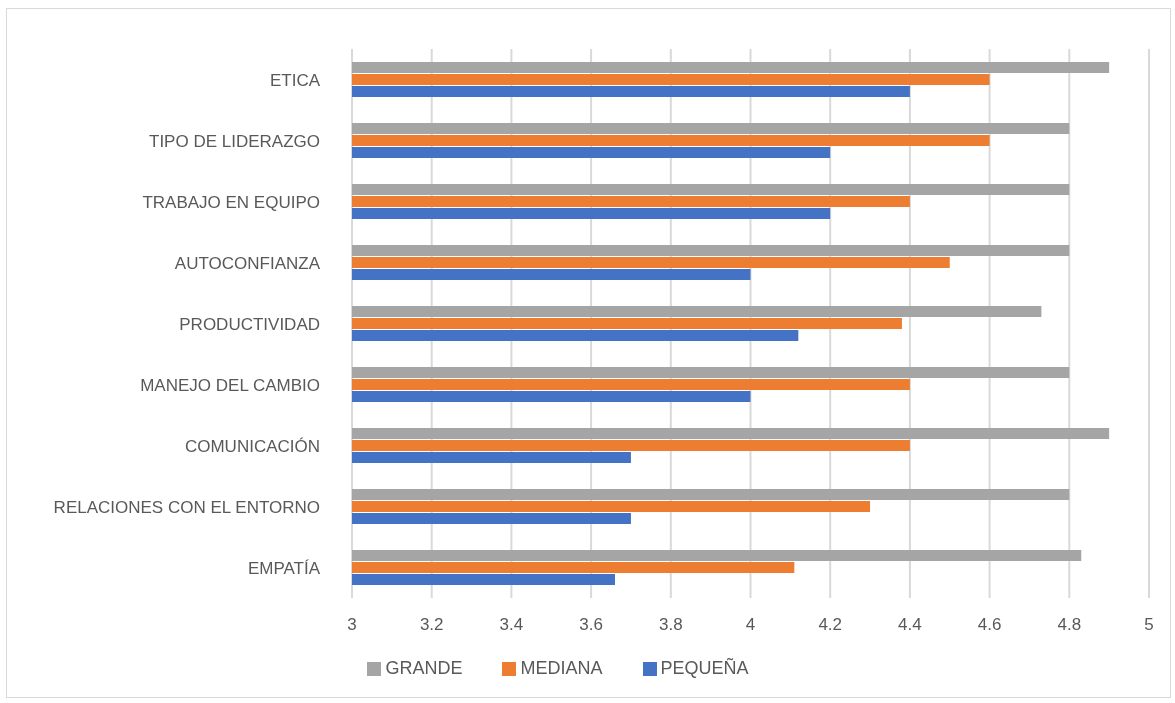 The height and width of the screenshot is (703, 1175). Describe the element at coordinates (295, 80) in the screenshot. I see `y-tick-label: ETICA` at that location.